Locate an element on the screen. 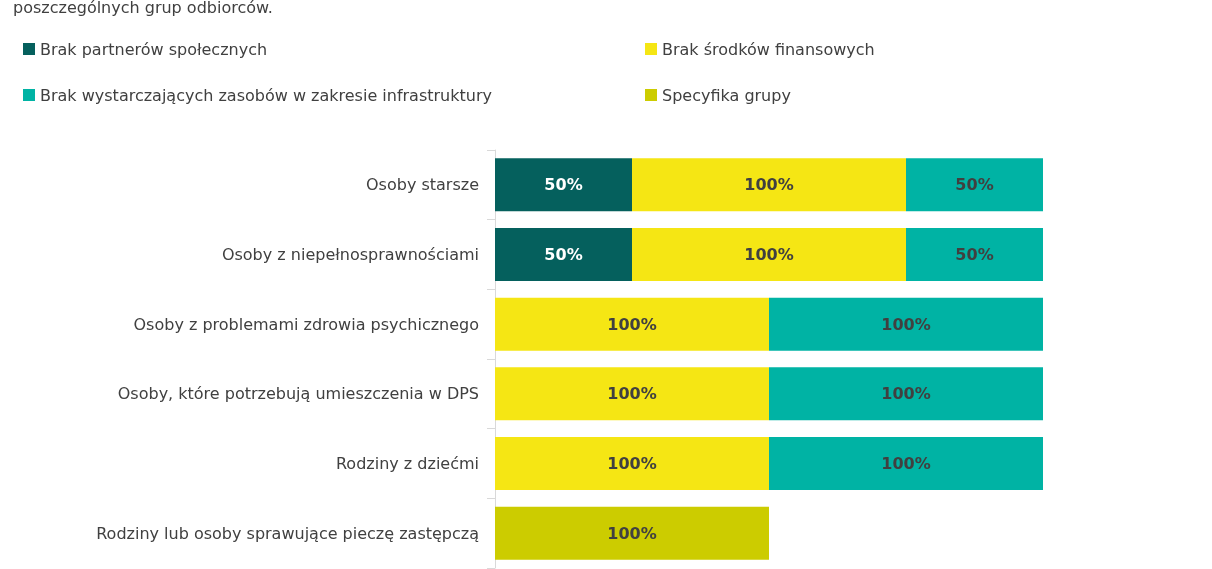 The width and height of the screenshot is (1212, 569). legend-label: Brak partnerów społecznych is located at coordinates (154, 49).